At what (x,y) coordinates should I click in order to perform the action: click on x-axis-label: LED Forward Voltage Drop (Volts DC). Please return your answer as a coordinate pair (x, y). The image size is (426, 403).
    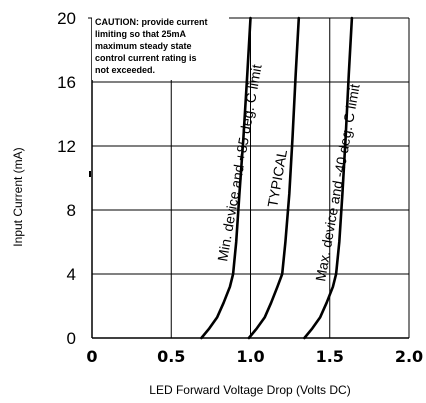
    Looking at the image, I should click on (249, 390).